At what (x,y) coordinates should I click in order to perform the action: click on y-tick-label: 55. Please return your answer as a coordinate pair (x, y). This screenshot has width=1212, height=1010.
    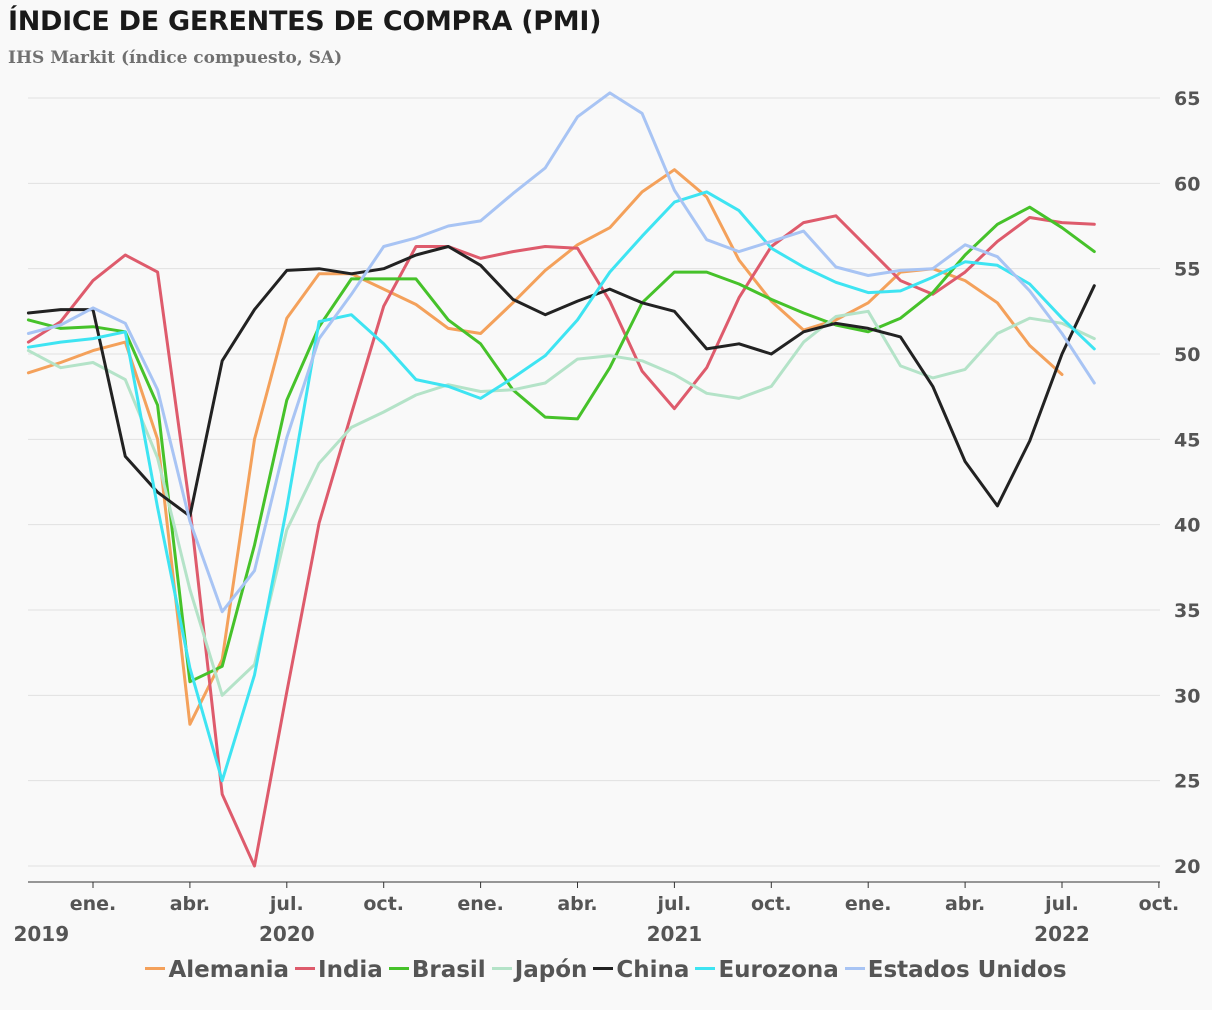
    Looking at the image, I should click on (1187, 270).